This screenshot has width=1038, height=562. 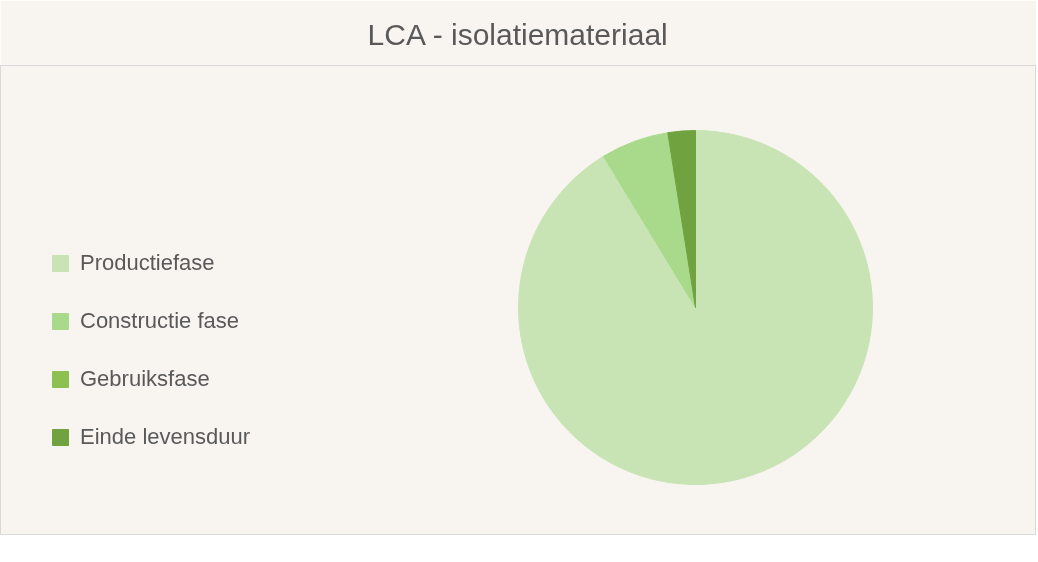 What do you see at coordinates (159, 321) in the screenshot?
I see `legend-label: Constructie fase` at bounding box center [159, 321].